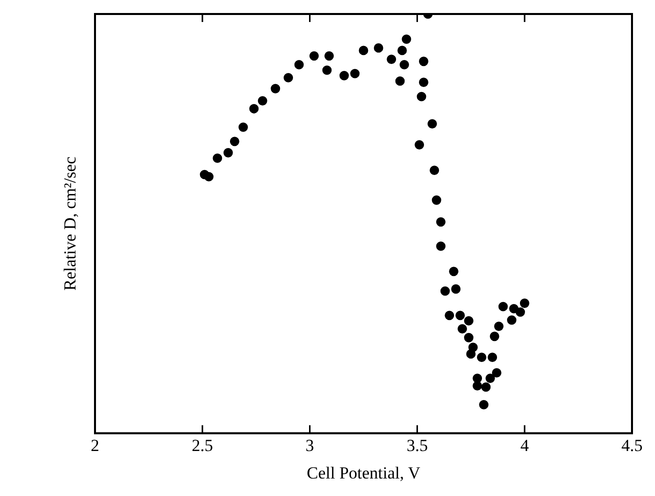 The image size is (655, 496). What do you see at coordinates (95, 445) in the screenshot?
I see `x-tick-label: 2` at bounding box center [95, 445].